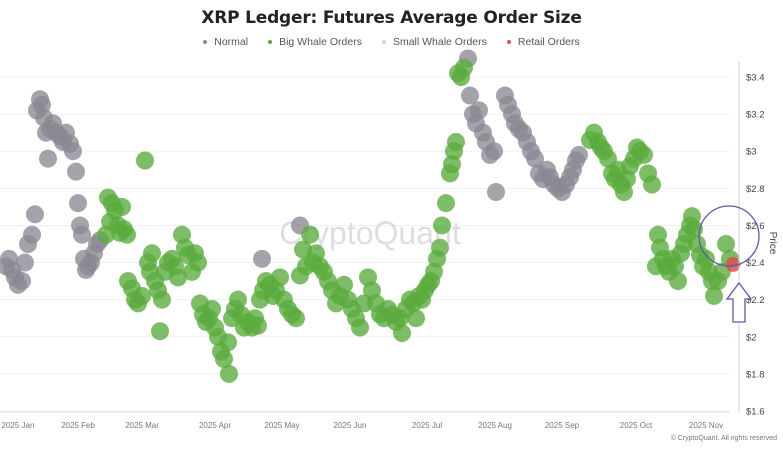  What do you see at coordinates (751, 152) in the screenshot?
I see `y-tick-label: $3` at bounding box center [751, 152].